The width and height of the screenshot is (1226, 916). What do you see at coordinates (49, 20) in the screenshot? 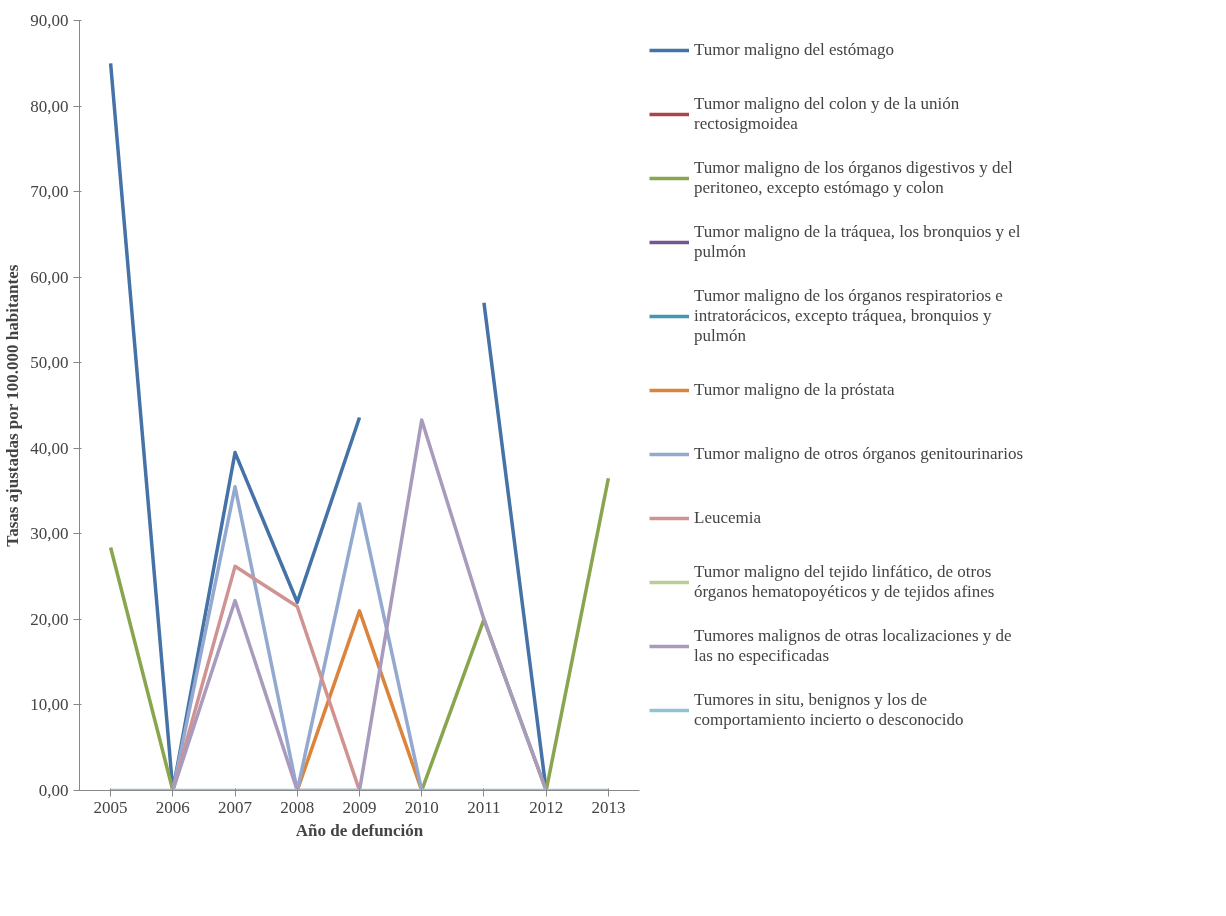
I see `y-tick-label: 90,00` at bounding box center [49, 20].